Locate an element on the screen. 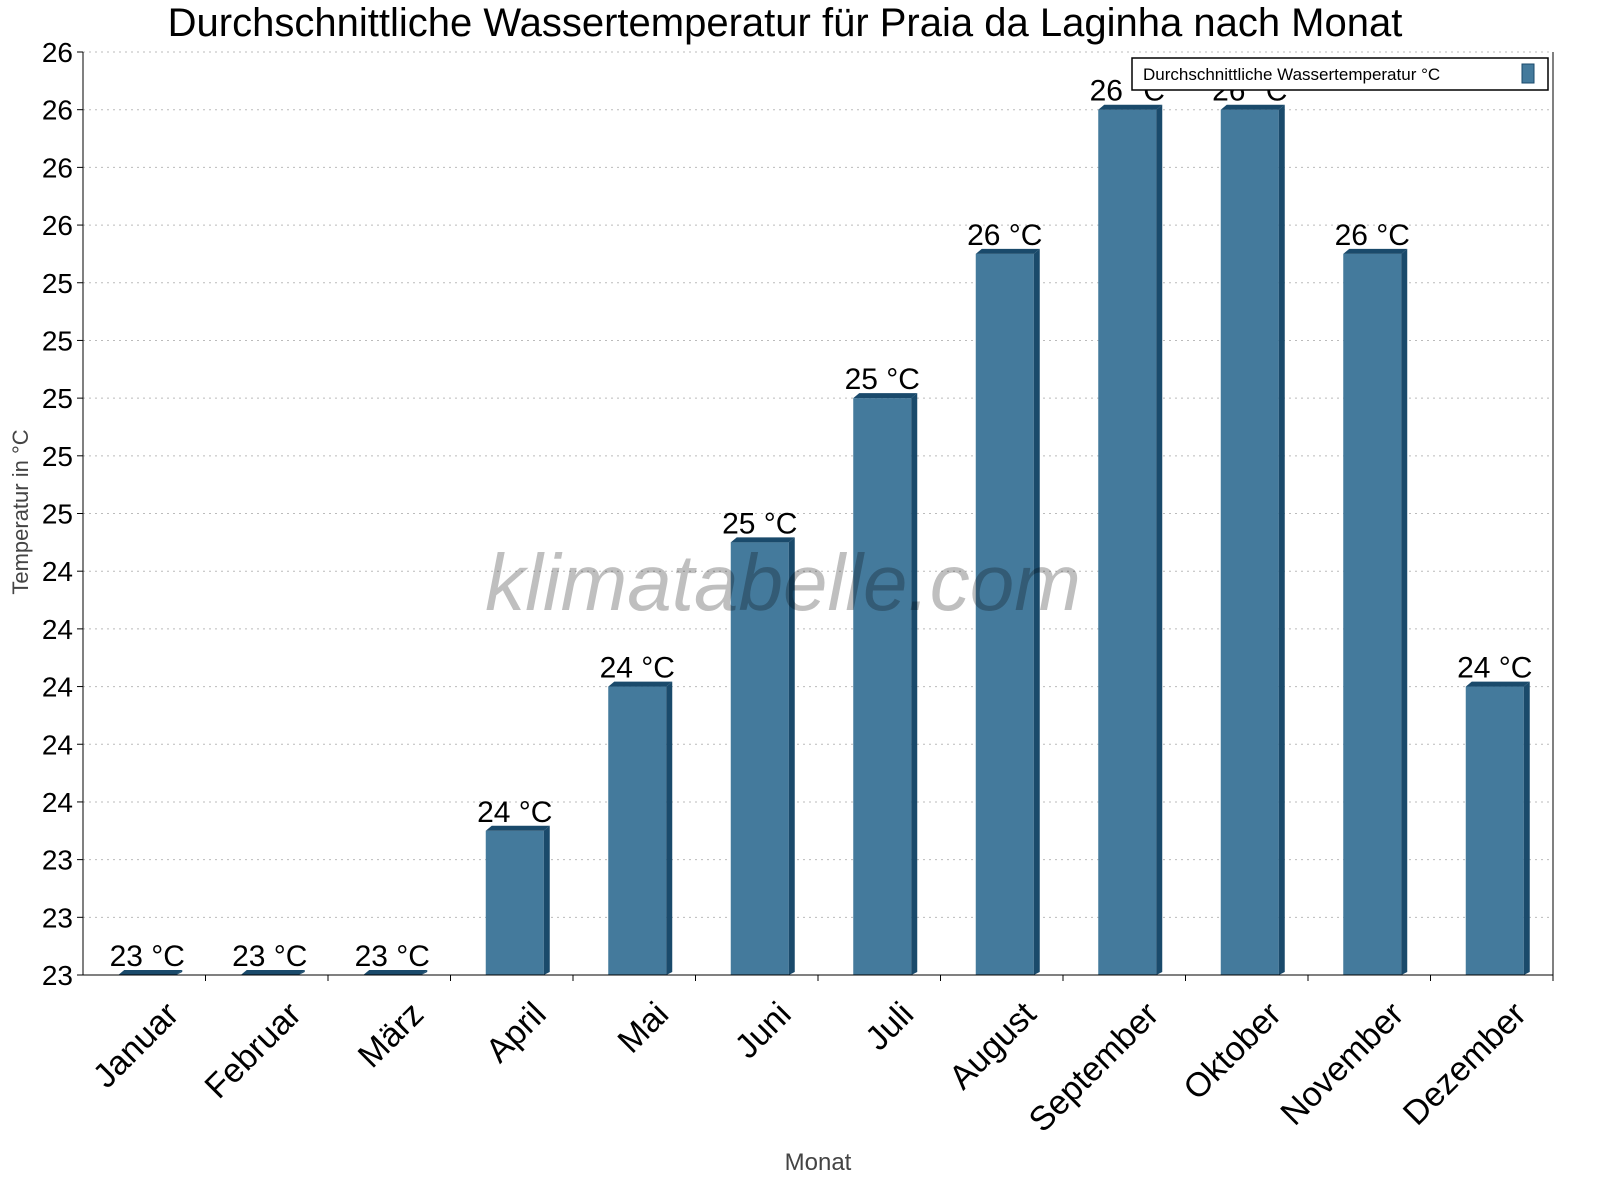 The height and width of the screenshot is (1200, 1600). x-tick-label: Januar is located at coordinates (136, 1045).